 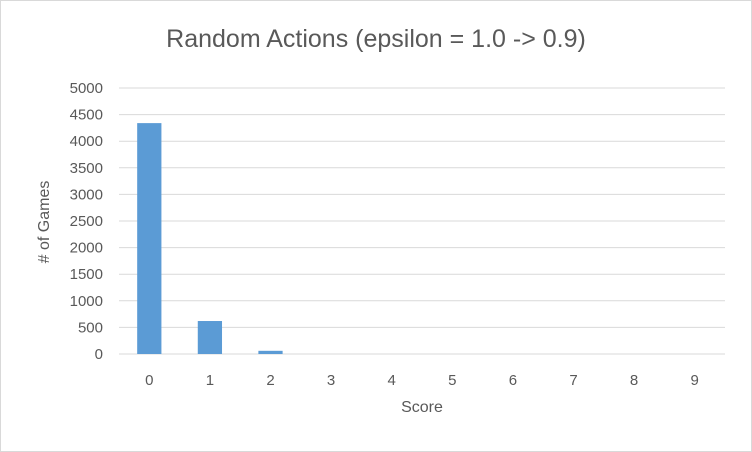 I want to click on y-tick-label: 1500, so click(x=86, y=274).